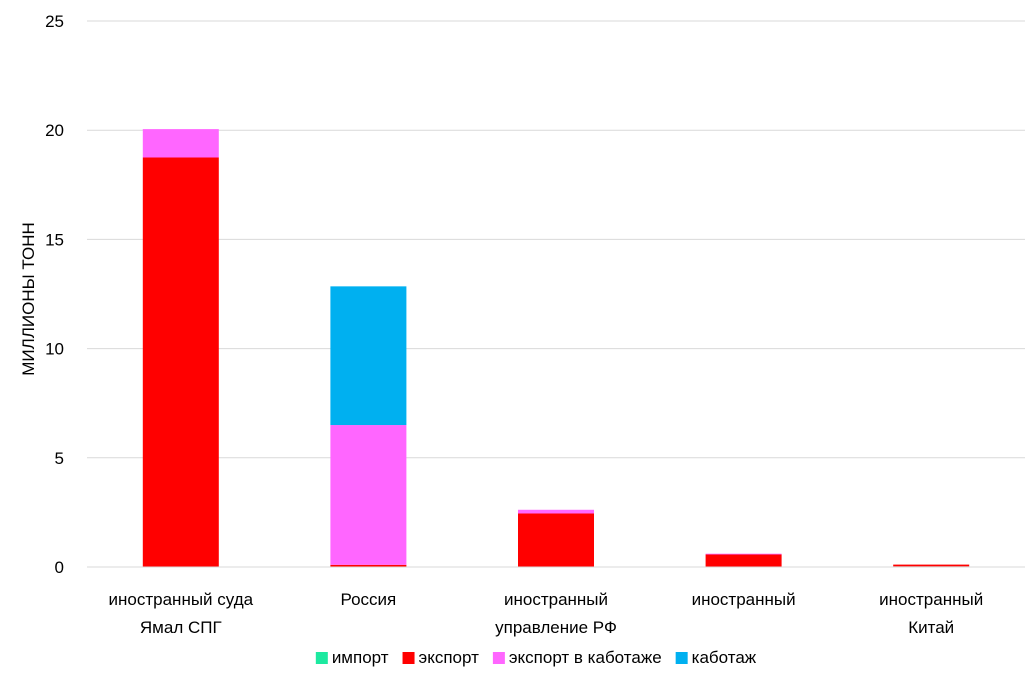 The width and height of the screenshot is (1025, 677). Describe the element at coordinates (59, 458) in the screenshot. I see `y-tick-label: 5` at that location.